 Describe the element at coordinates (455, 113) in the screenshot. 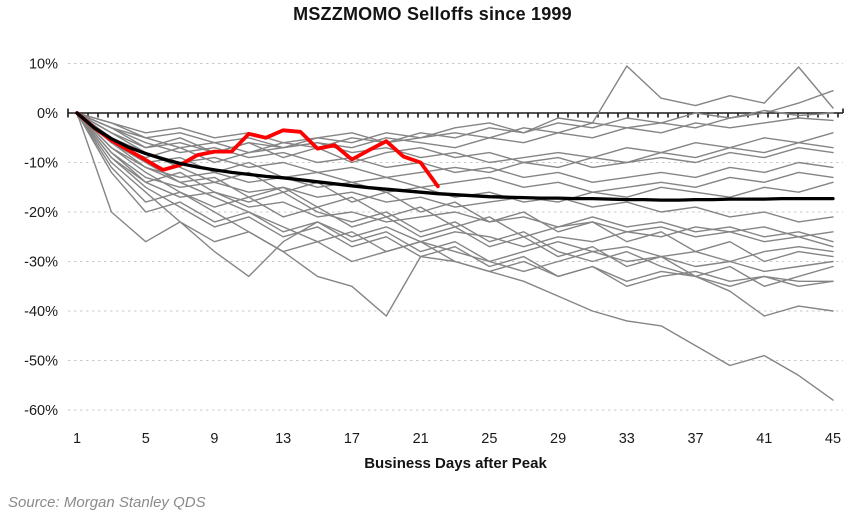

I see `zero-axis` at that location.